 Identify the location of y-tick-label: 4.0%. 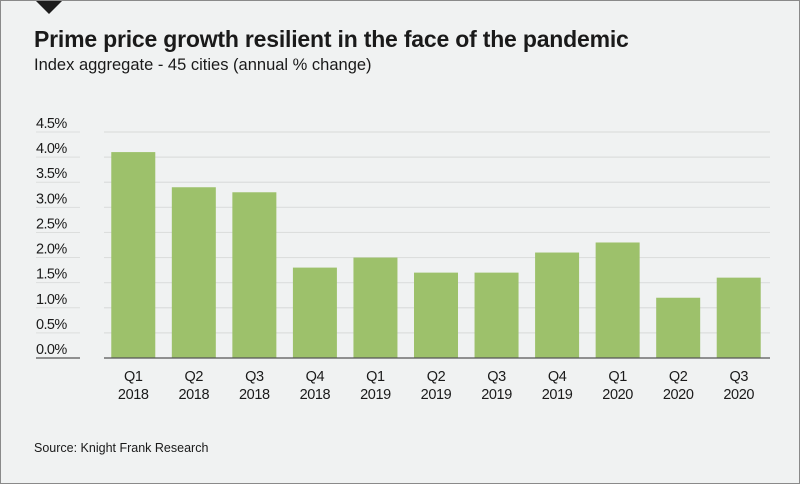
(51, 149).